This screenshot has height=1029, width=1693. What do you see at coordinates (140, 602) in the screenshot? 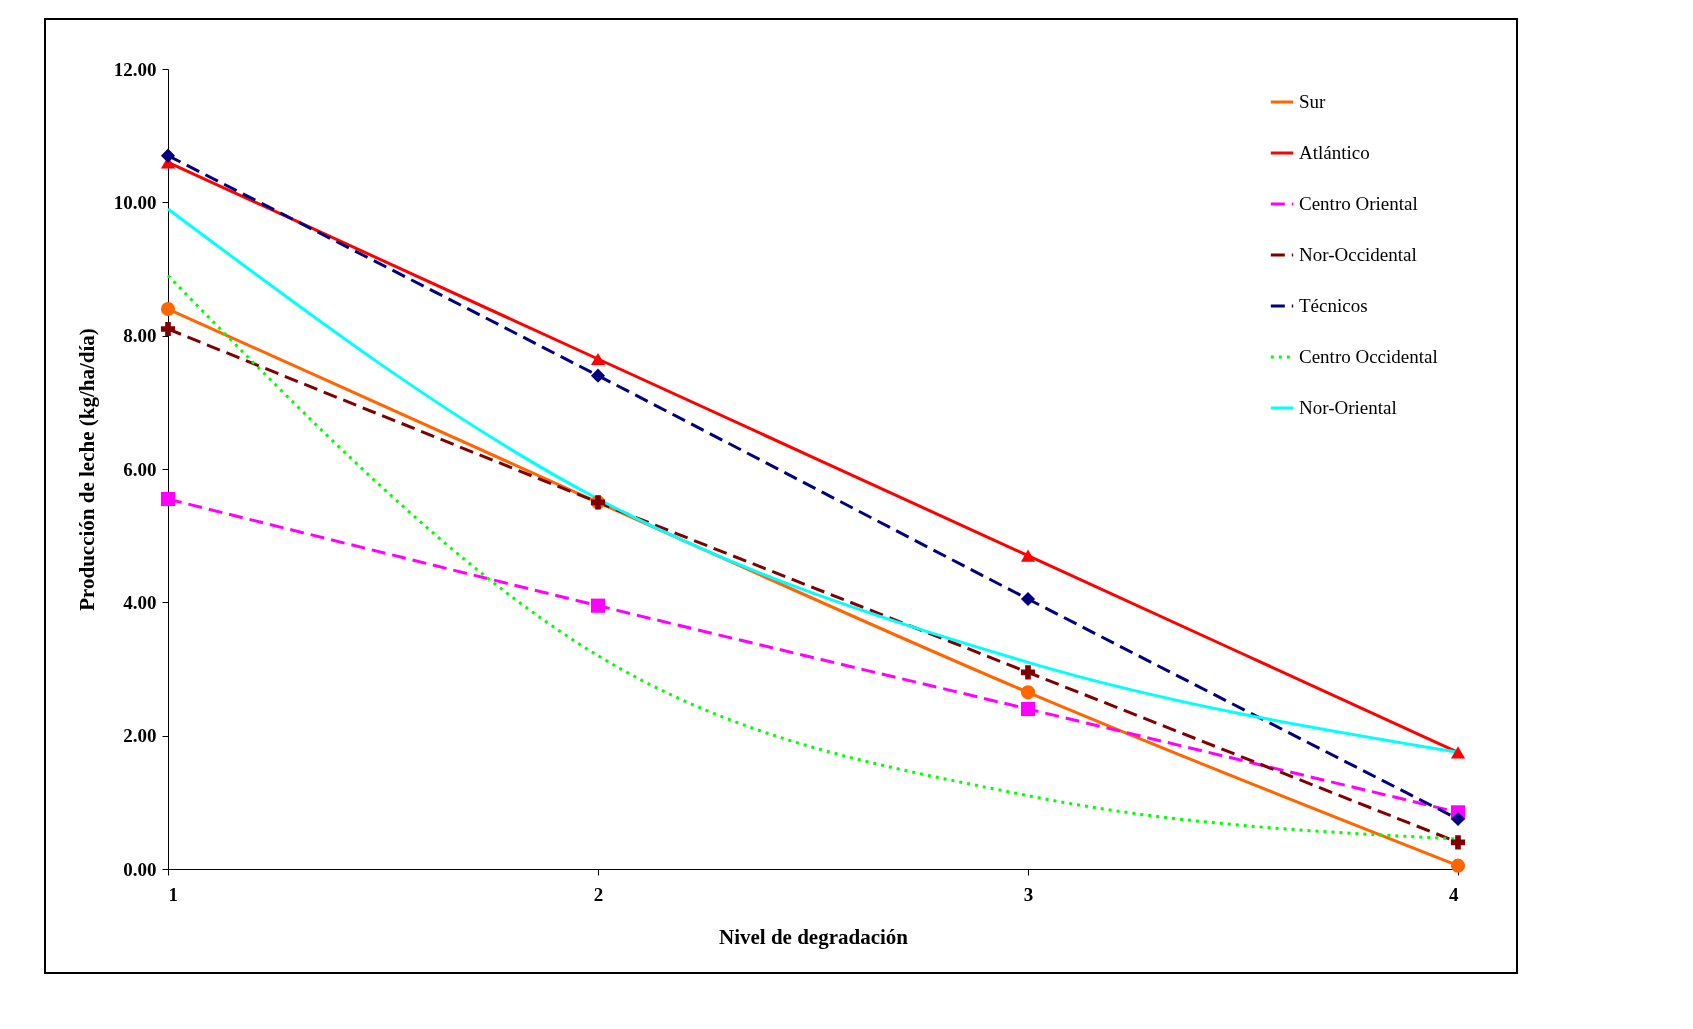
I see `y-tick-label: 4.00` at bounding box center [140, 602].